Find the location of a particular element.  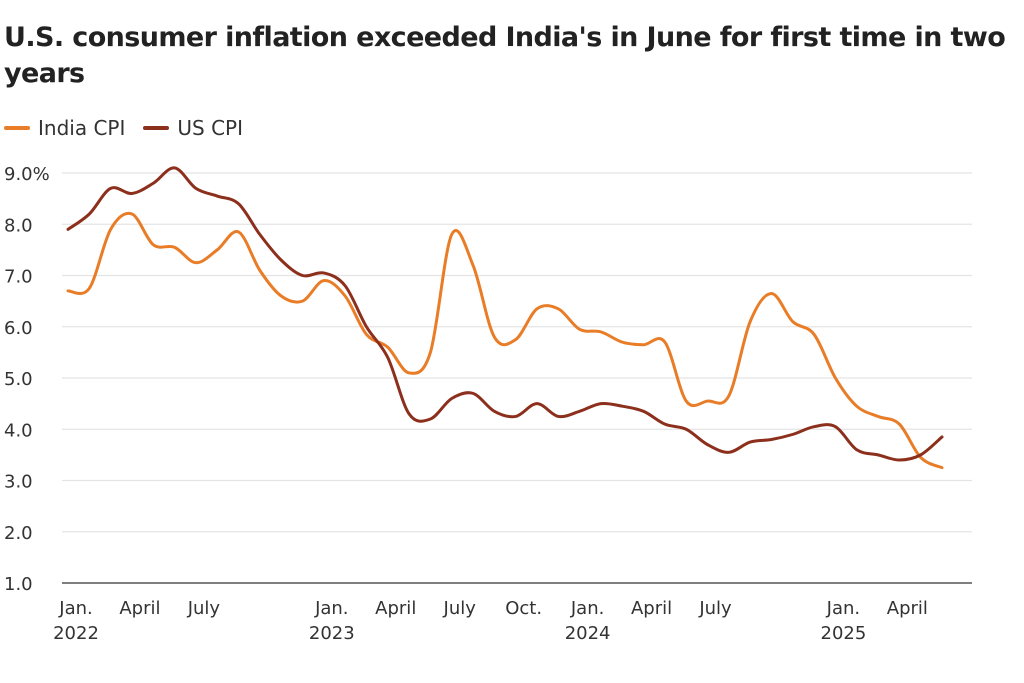

legend-swatch-india is located at coordinates (17, 128).